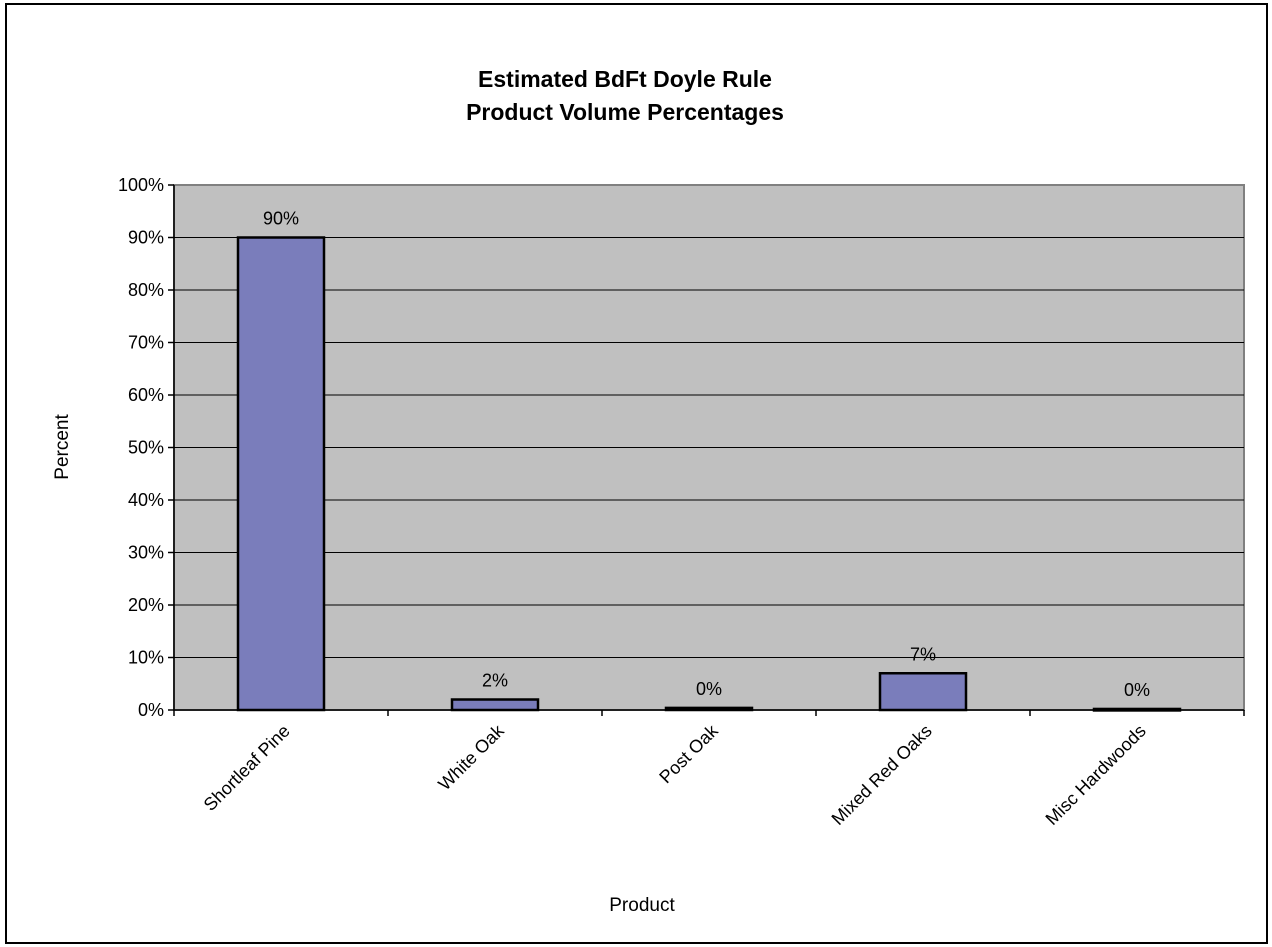 The width and height of the screenshot is (1272, 947). I want to click on y-tick-label: 100%, so click(141, 185).